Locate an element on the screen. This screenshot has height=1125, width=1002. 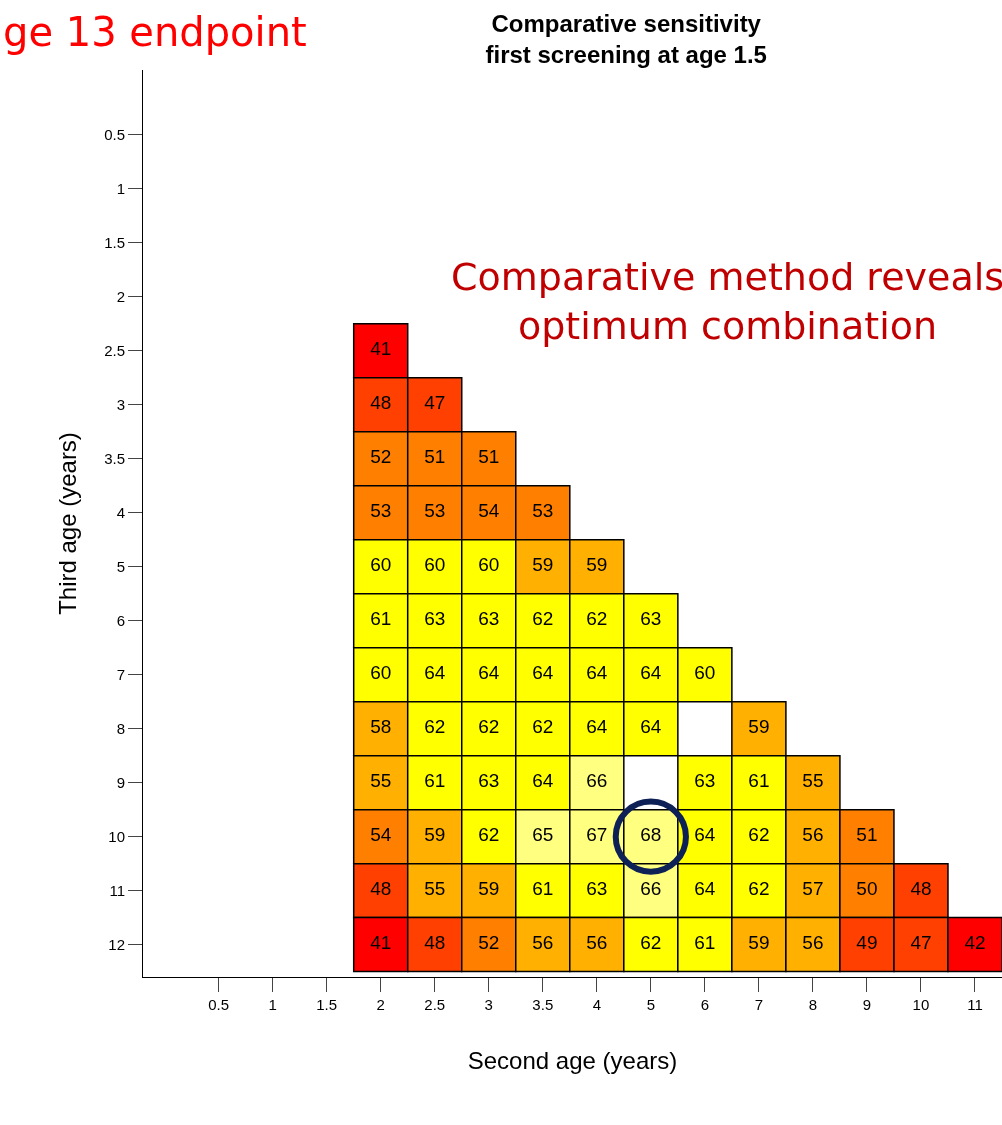
y-tick-label: 5 is located at coordinates (120, 566).